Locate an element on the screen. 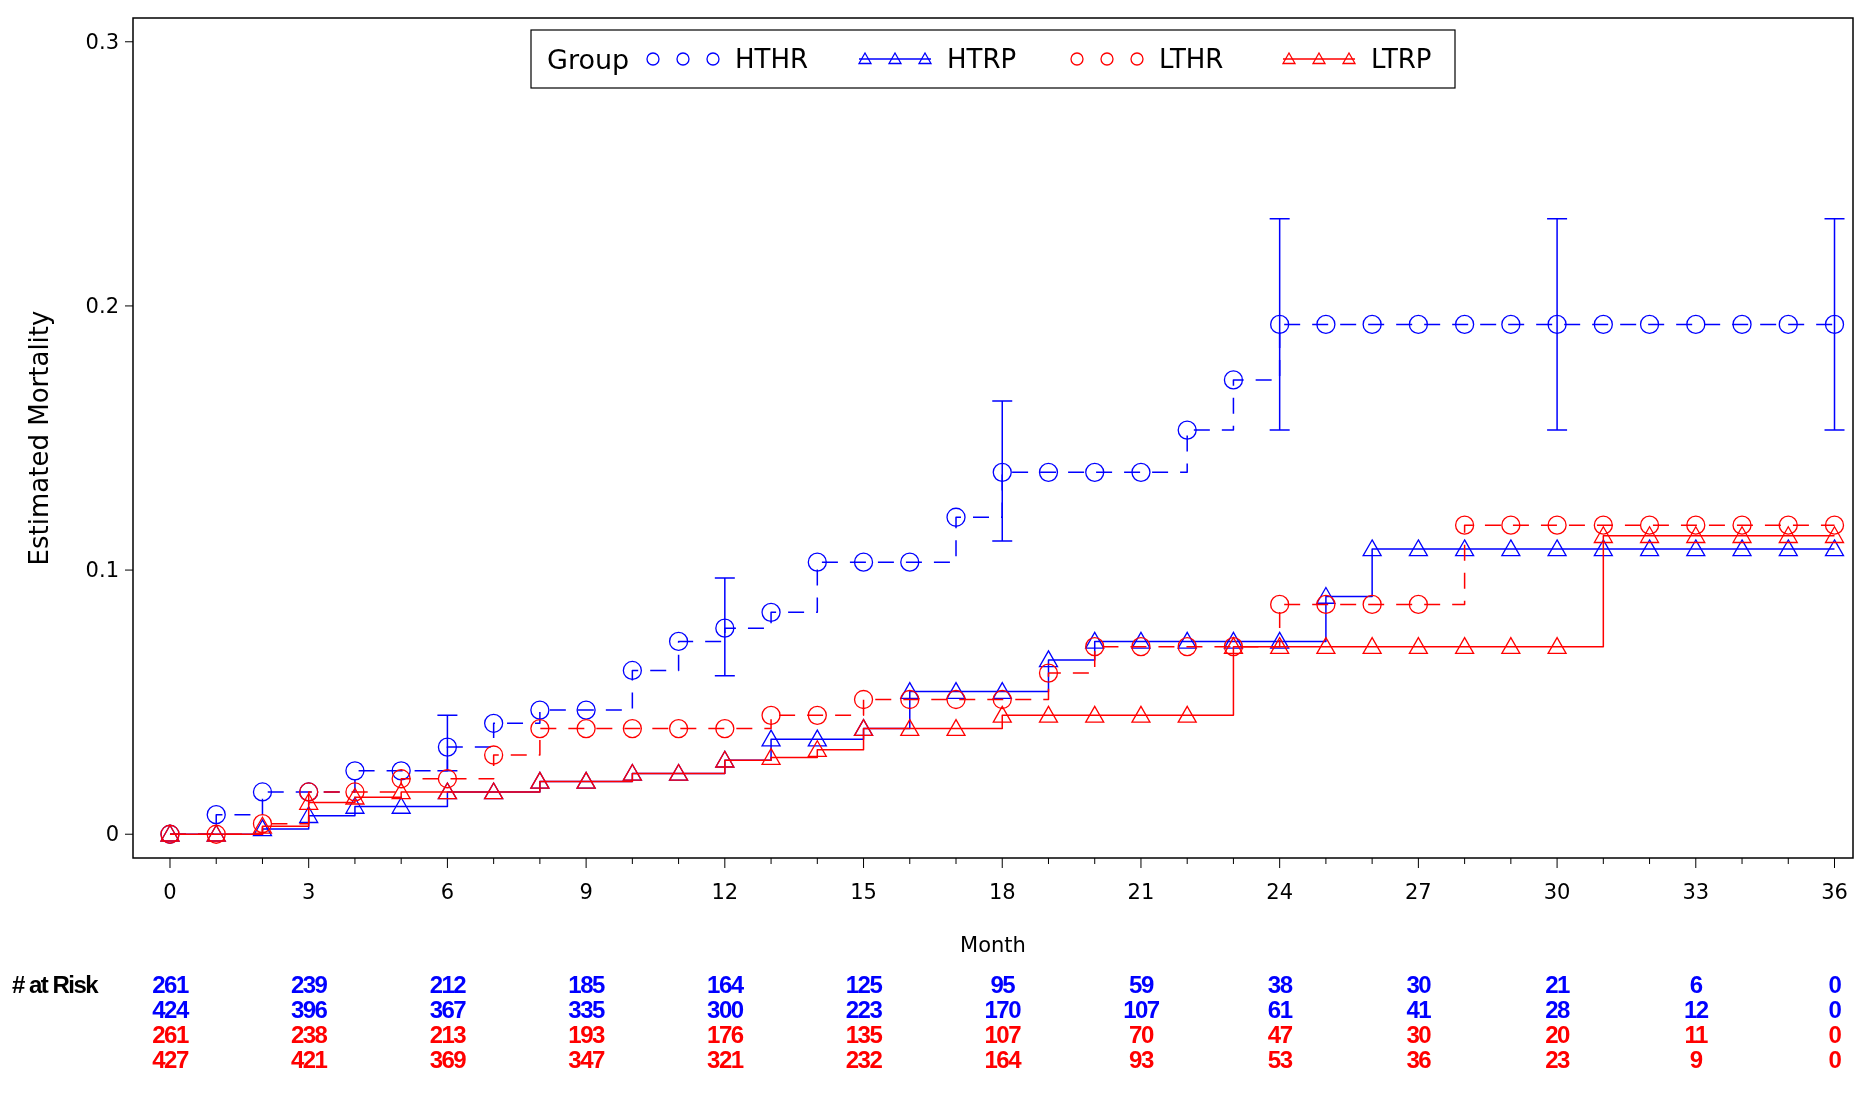  text: 261 239 212 185 164 125 95 59 38 30 21 6 0 is located at coordinates (996, 984).